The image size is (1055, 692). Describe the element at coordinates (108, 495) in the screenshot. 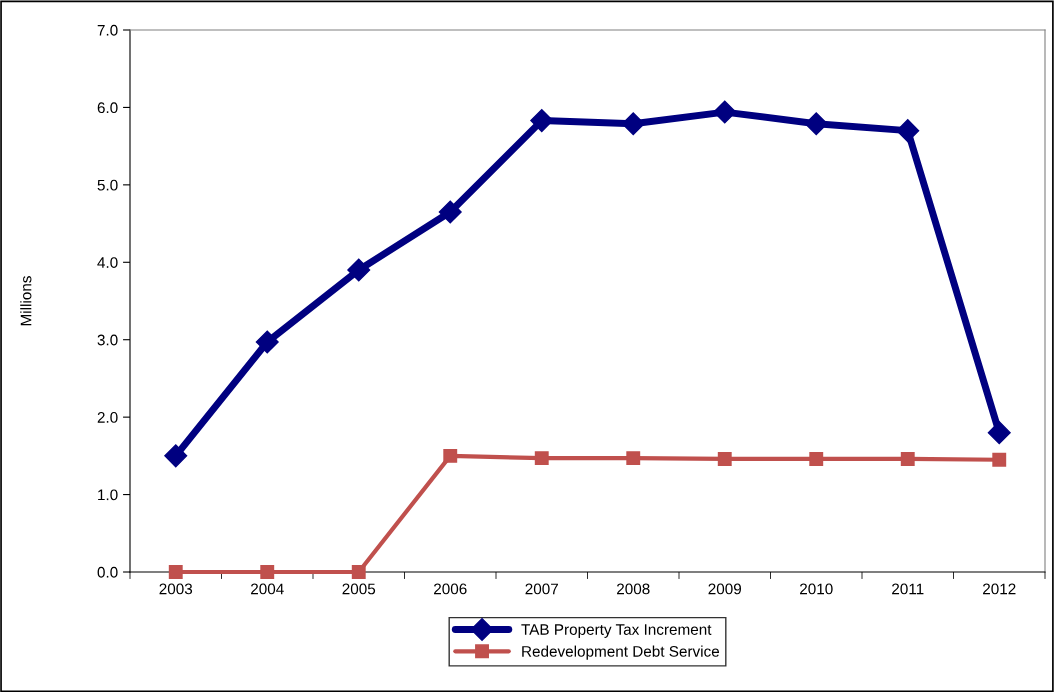

I see `y-tick-label: 1.0` at that location.